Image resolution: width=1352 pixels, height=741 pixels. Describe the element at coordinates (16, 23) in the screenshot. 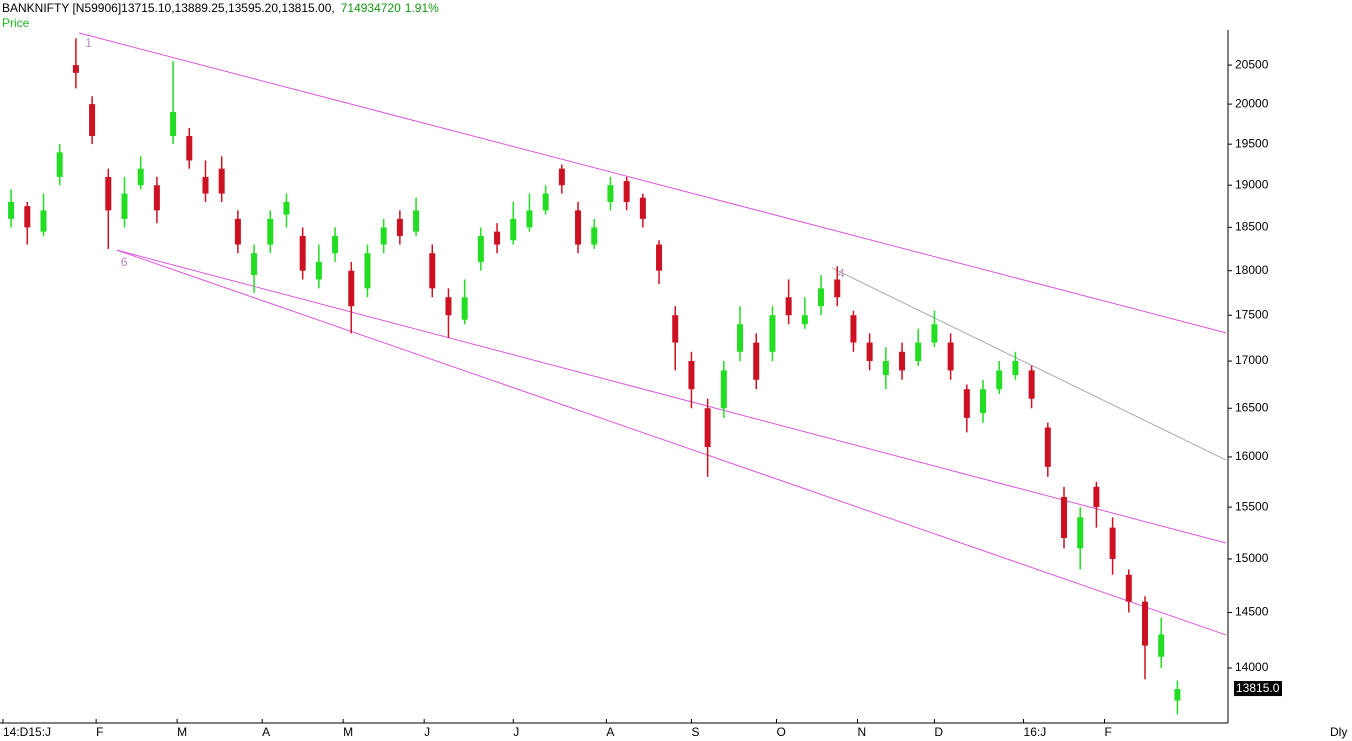

I see `series-label: Price` at that location.